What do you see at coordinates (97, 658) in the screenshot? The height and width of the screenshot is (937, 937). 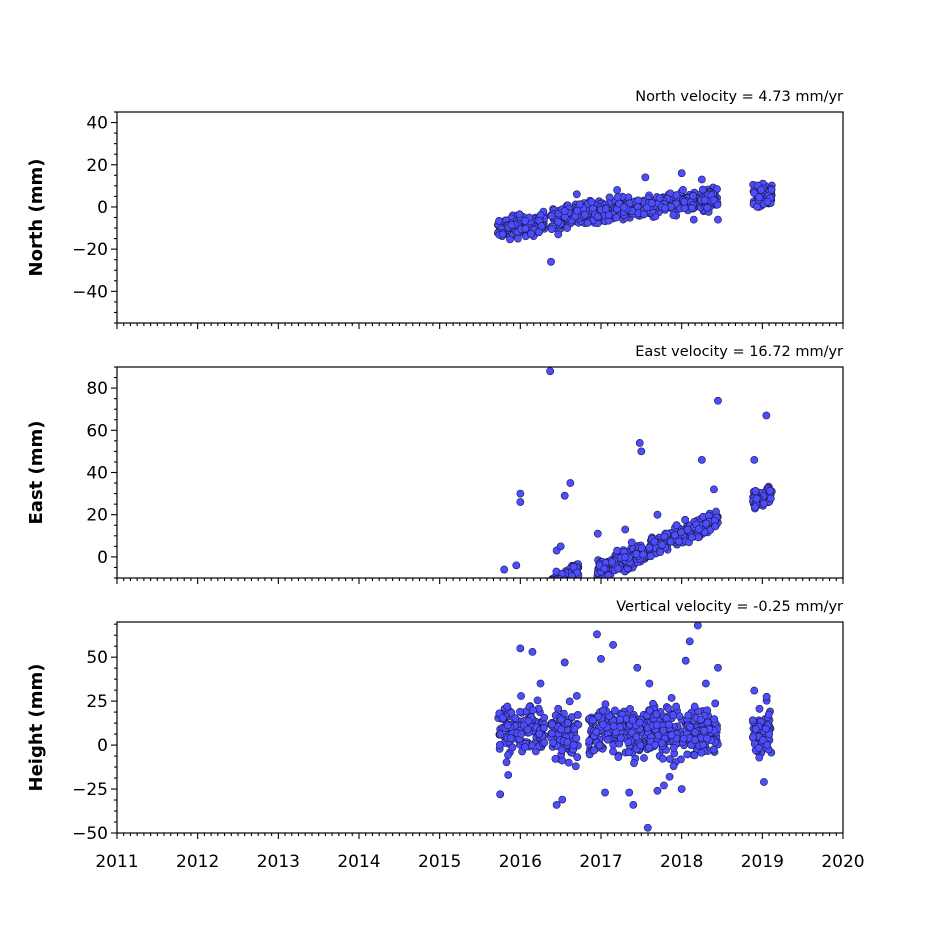 I see `y-tick-label: 50` at bounding box center [97, 658].